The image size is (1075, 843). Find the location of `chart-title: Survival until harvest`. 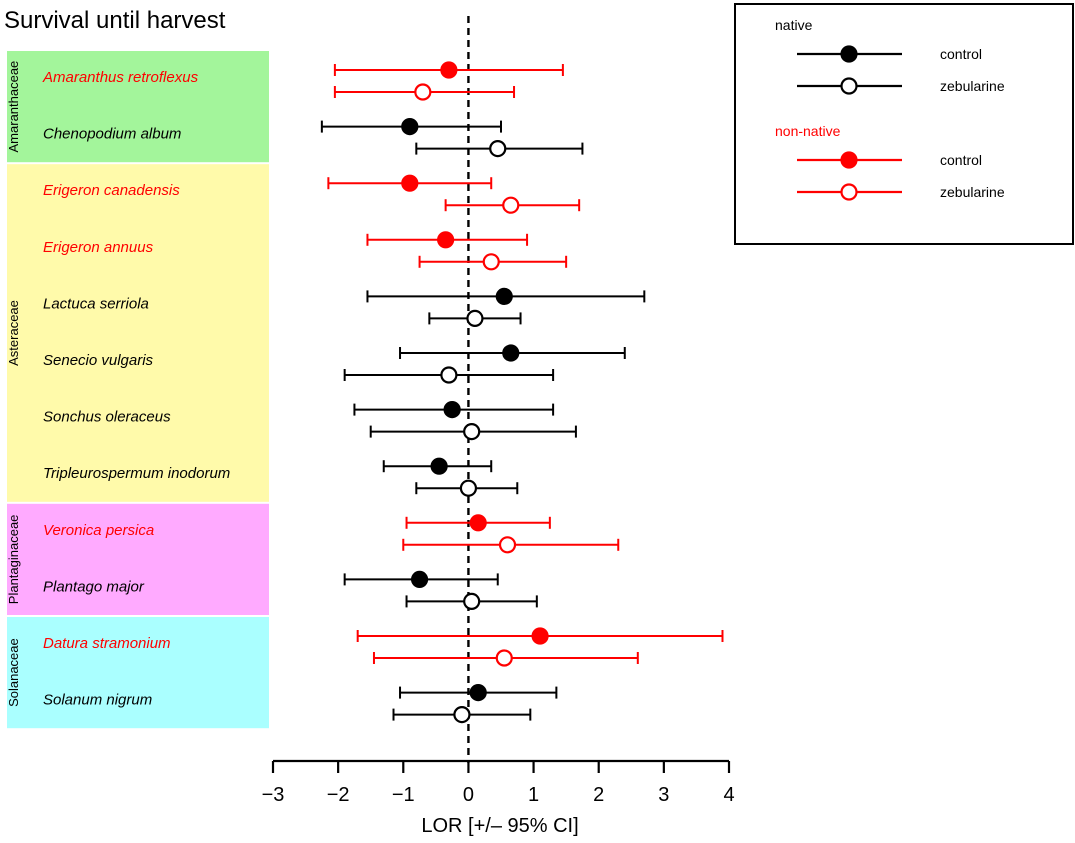

chart-title: Survival until harvest is located at coordinates (115, 20).